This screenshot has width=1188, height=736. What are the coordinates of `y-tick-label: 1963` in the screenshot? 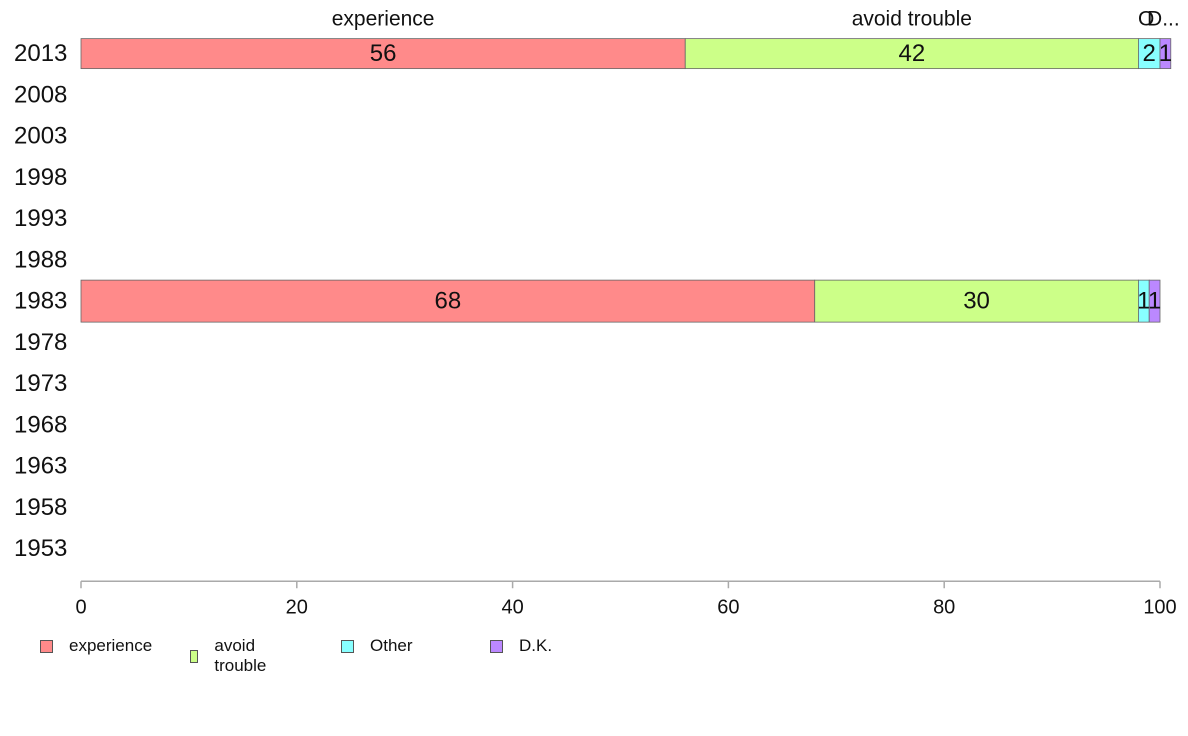 It's located at (40, 466).